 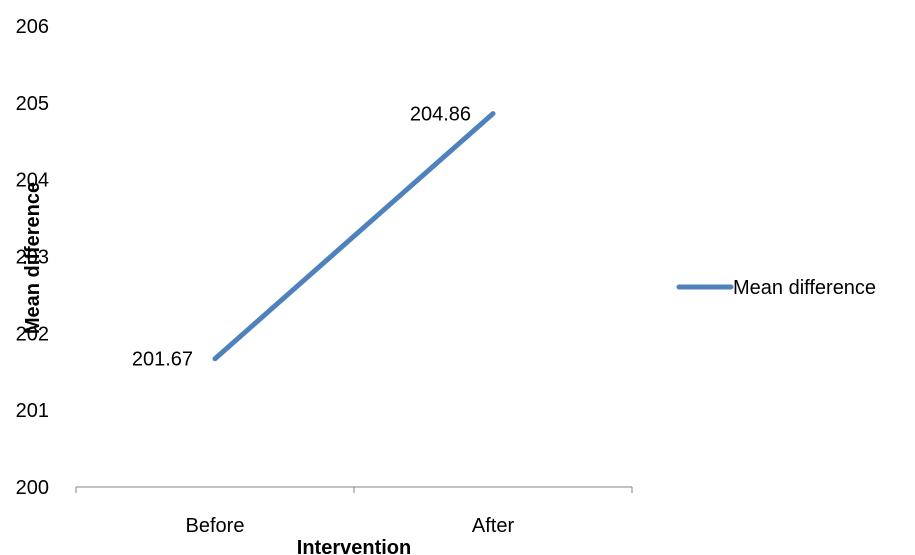 What do you see at coordinates (32, 411) in the screenshot?
I see `y-tick-label: 201` at bounding box center [32, 411].